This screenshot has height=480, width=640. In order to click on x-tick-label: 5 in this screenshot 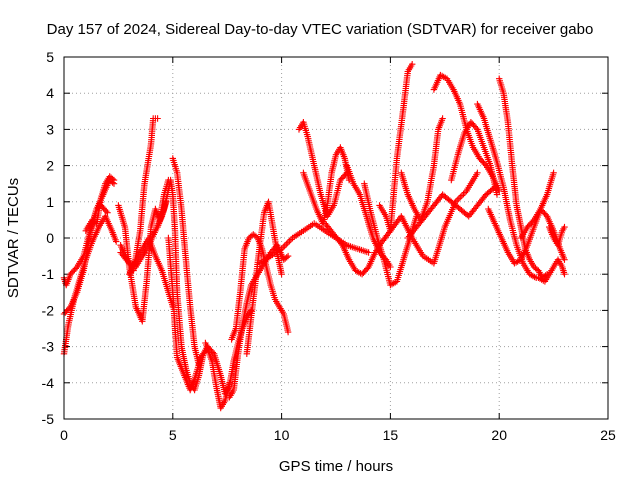, I will do `click(173, 435)`.